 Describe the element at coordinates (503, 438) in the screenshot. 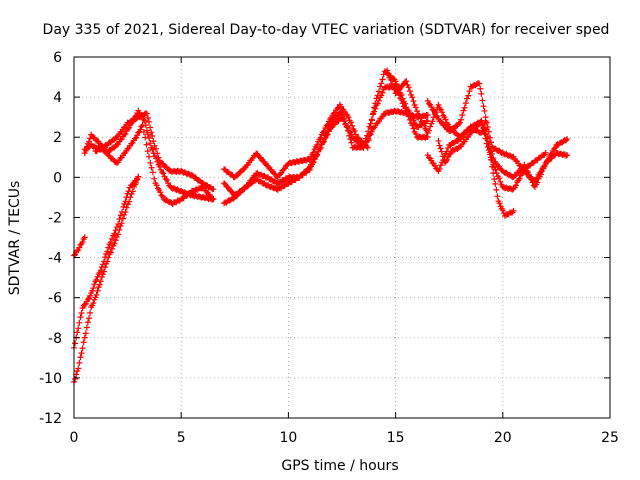

I see `x-tick-label: 20` at that location.